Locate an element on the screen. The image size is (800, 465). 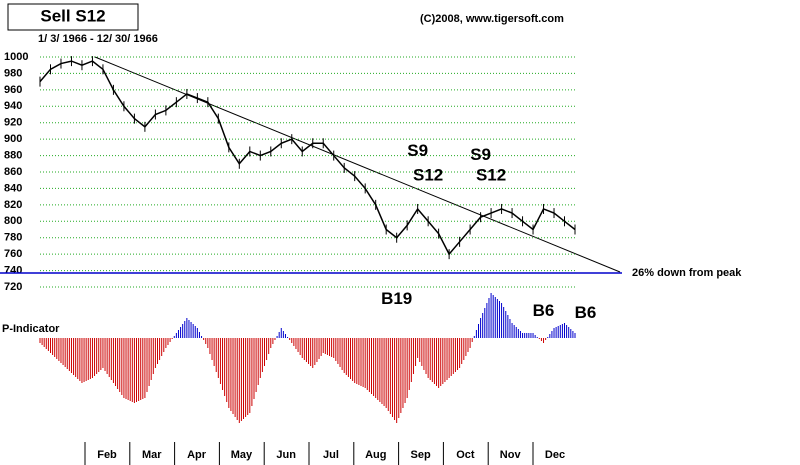
x-tick-label: Apr is located at coordinates (197, 455).